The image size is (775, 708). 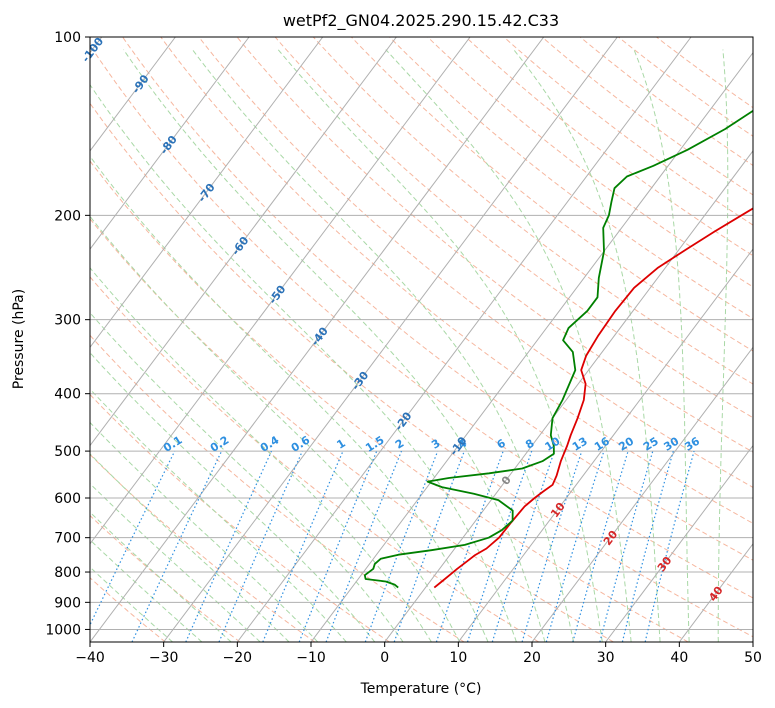 What do you see at coordinates (606, 658) in the screenshot?
I see `x-tick-label: 30` at bounding box center [606, 658].